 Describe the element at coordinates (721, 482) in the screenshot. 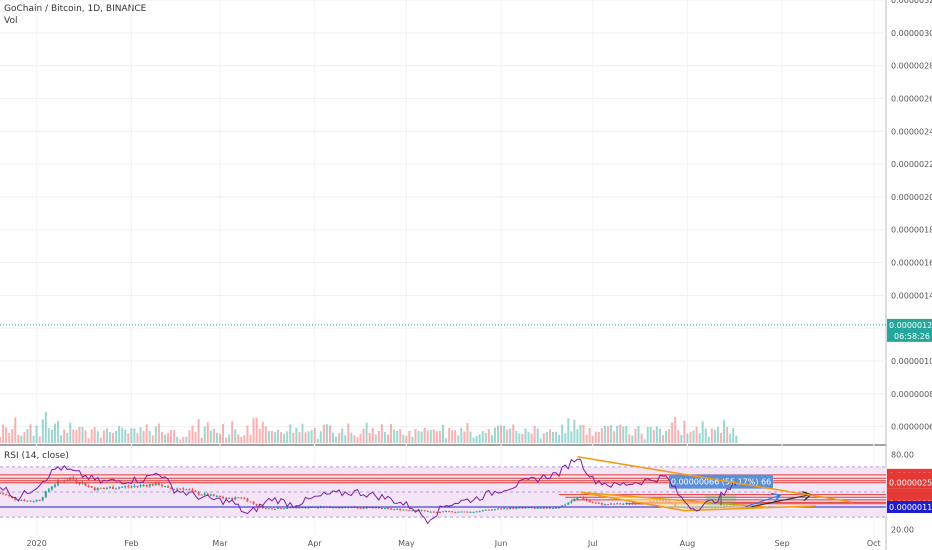

I see `measure-label: 0.00000066 (55.17%) 66` at that location.